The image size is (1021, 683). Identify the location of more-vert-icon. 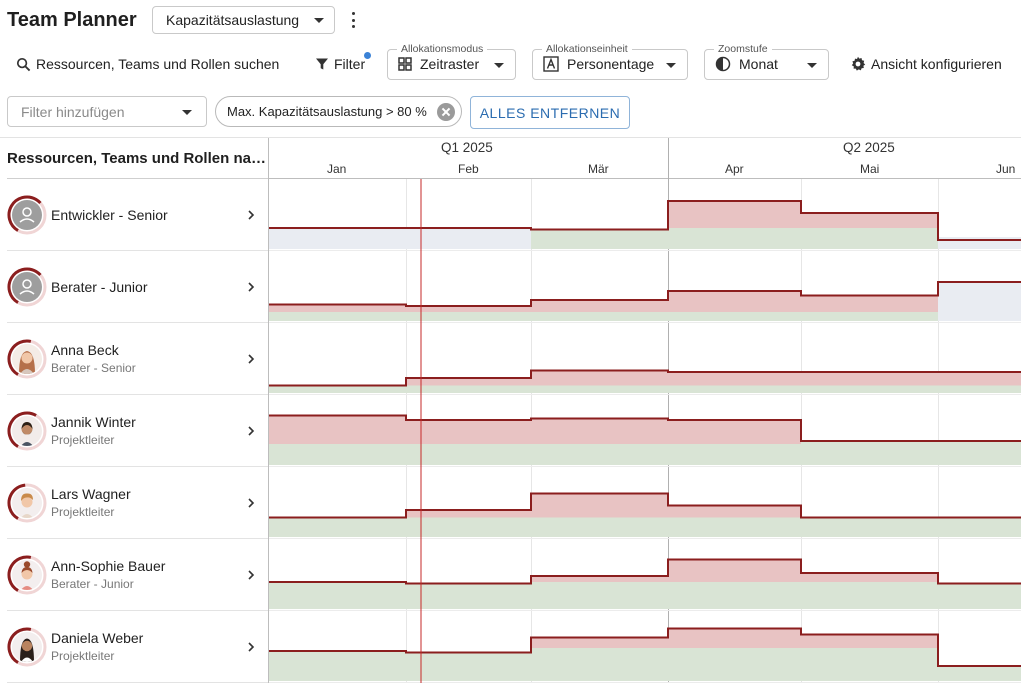
(353, 20).